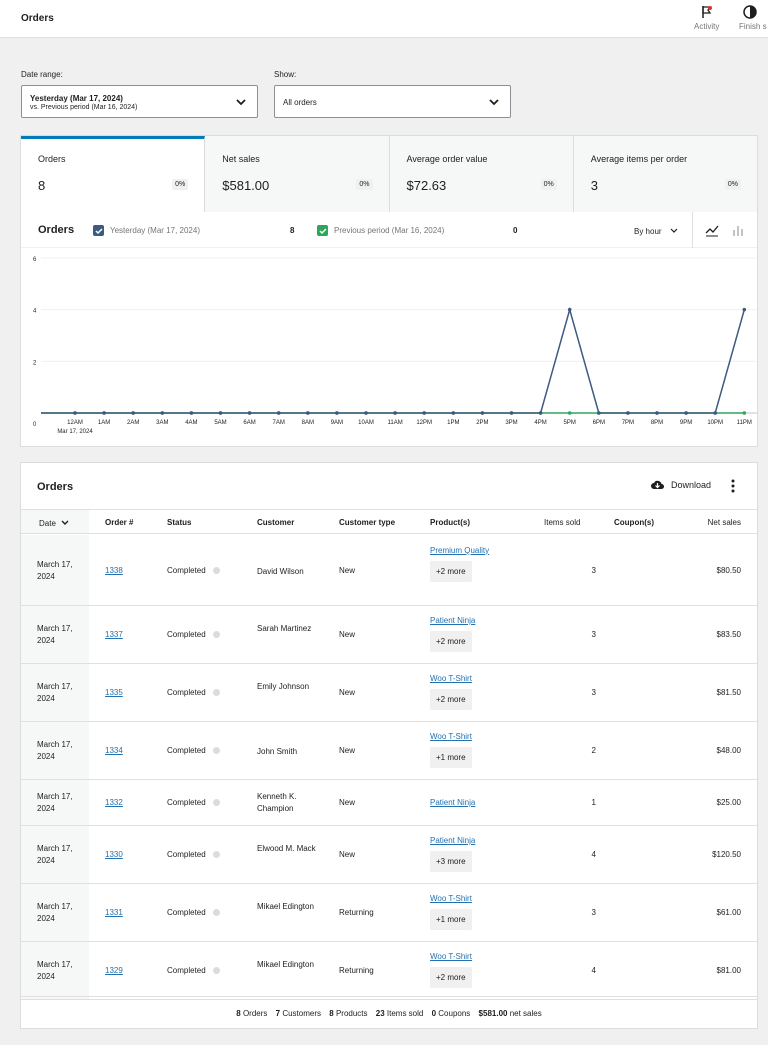 The width and height of the screenshot is (768, 1045). I want to click on summary-value: $72.63, so click(426, 185).